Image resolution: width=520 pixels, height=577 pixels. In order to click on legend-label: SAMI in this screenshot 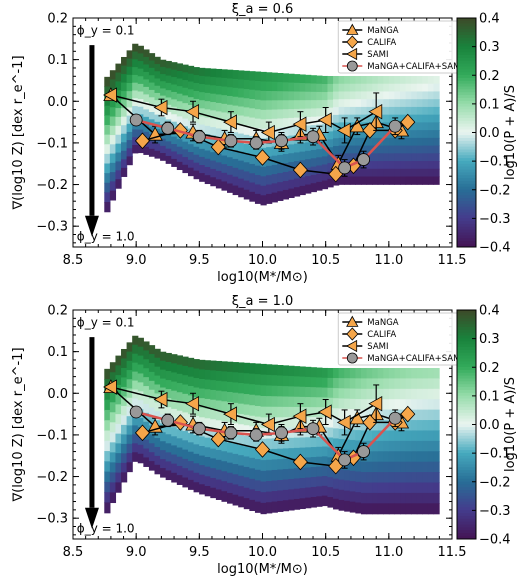, I will do `click(377, 55)`.